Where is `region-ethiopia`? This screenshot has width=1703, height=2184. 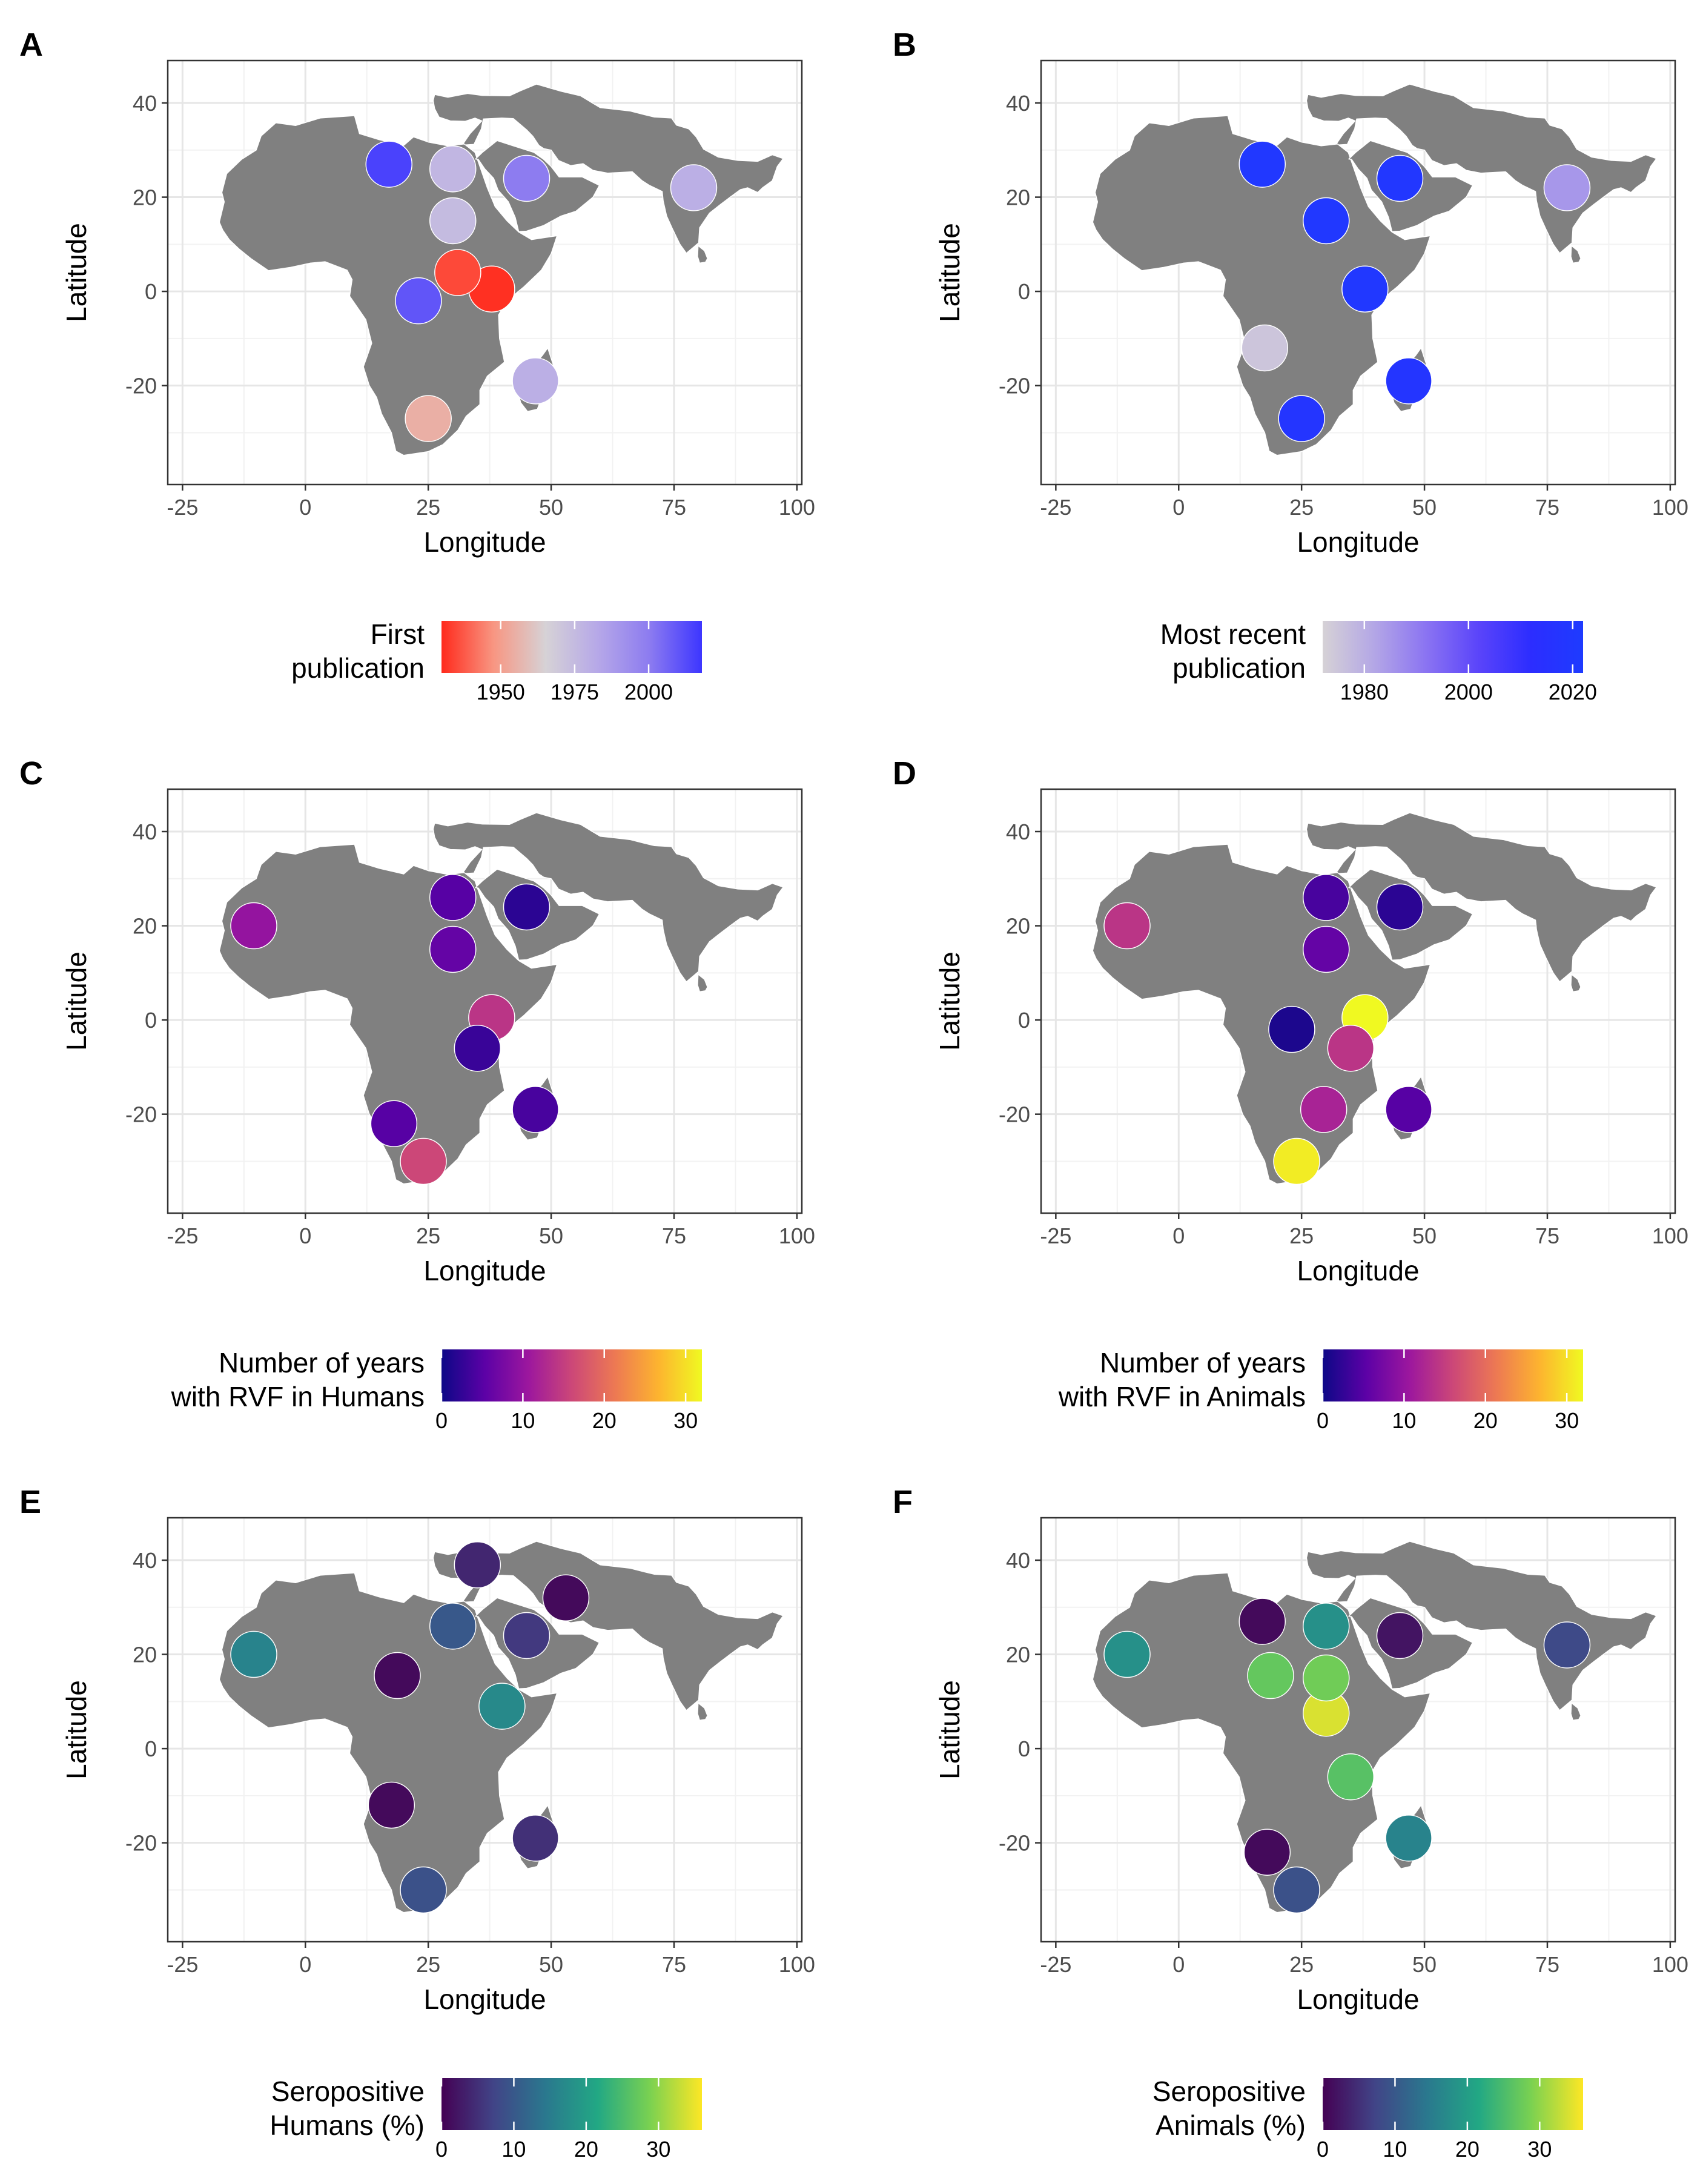 region-ethiopia is located at coordinates (502, 1706).